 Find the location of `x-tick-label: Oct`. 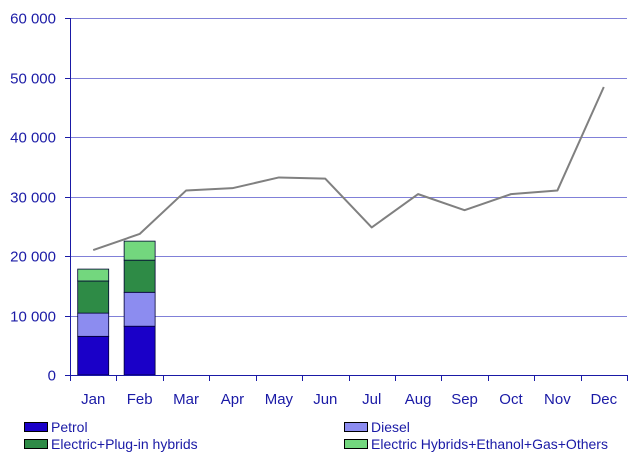

x-tick-label: Oct is located at coordinates (511, 399).